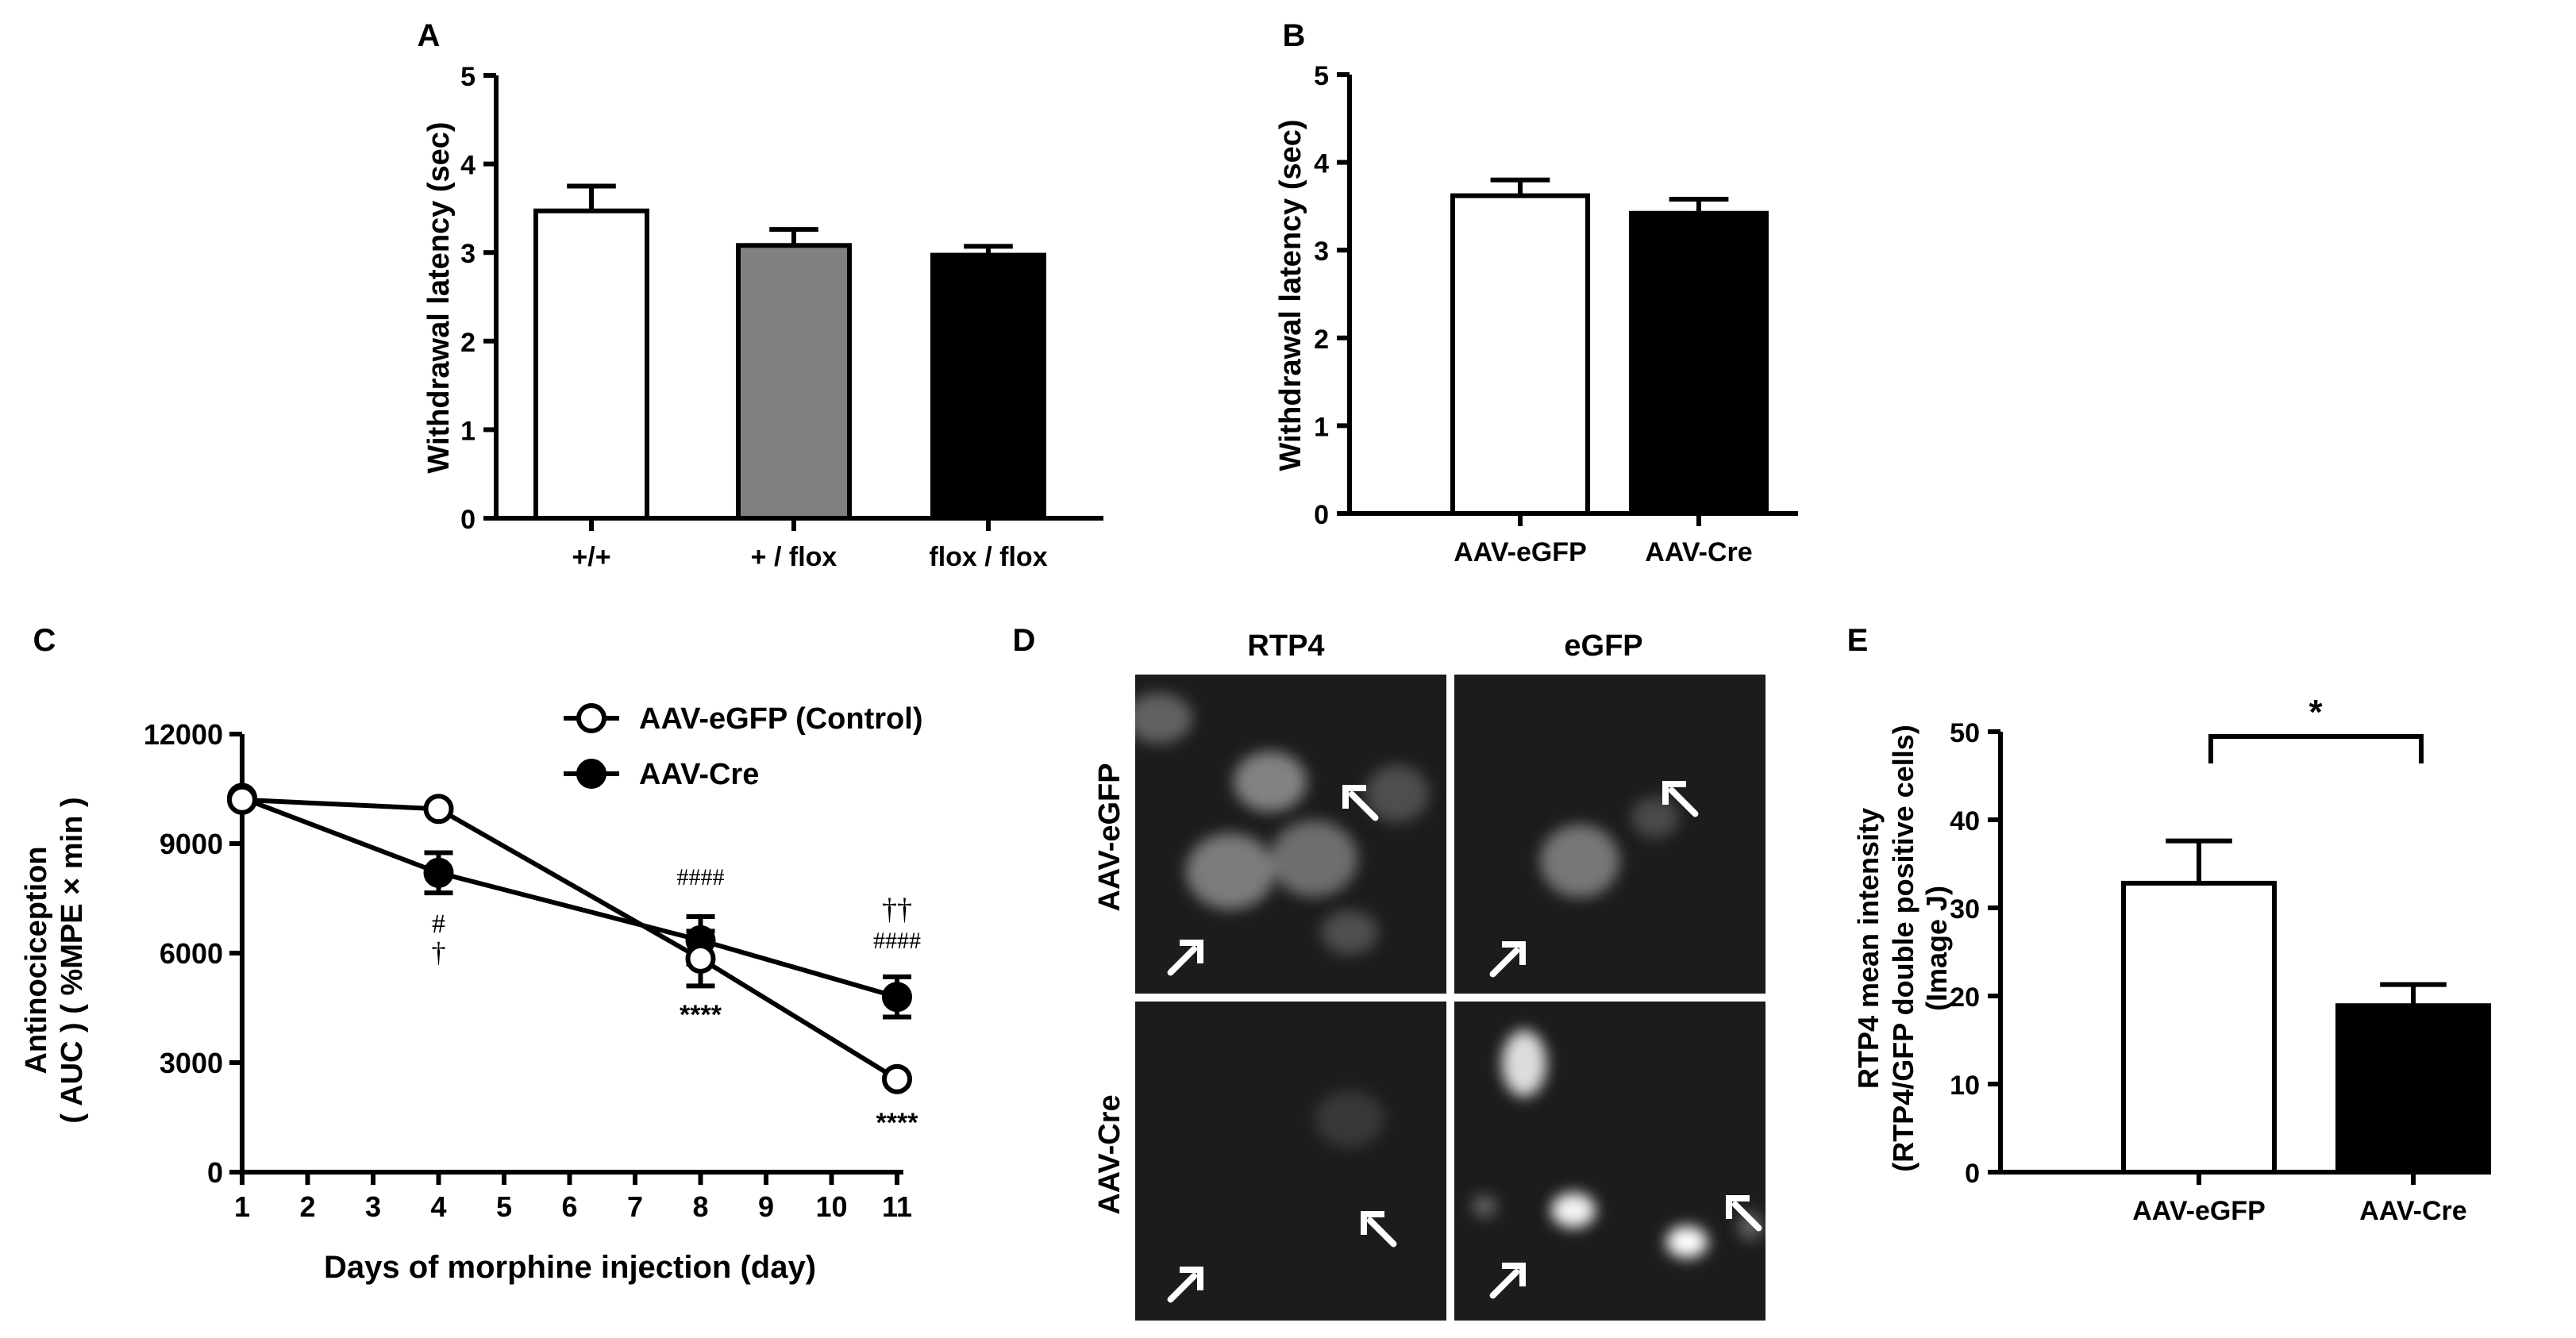  What do you see at coordinates (699, 775) in the screenshot?
I see `legend-label-1: AAV-Cre` at bounding box center [699, 775].